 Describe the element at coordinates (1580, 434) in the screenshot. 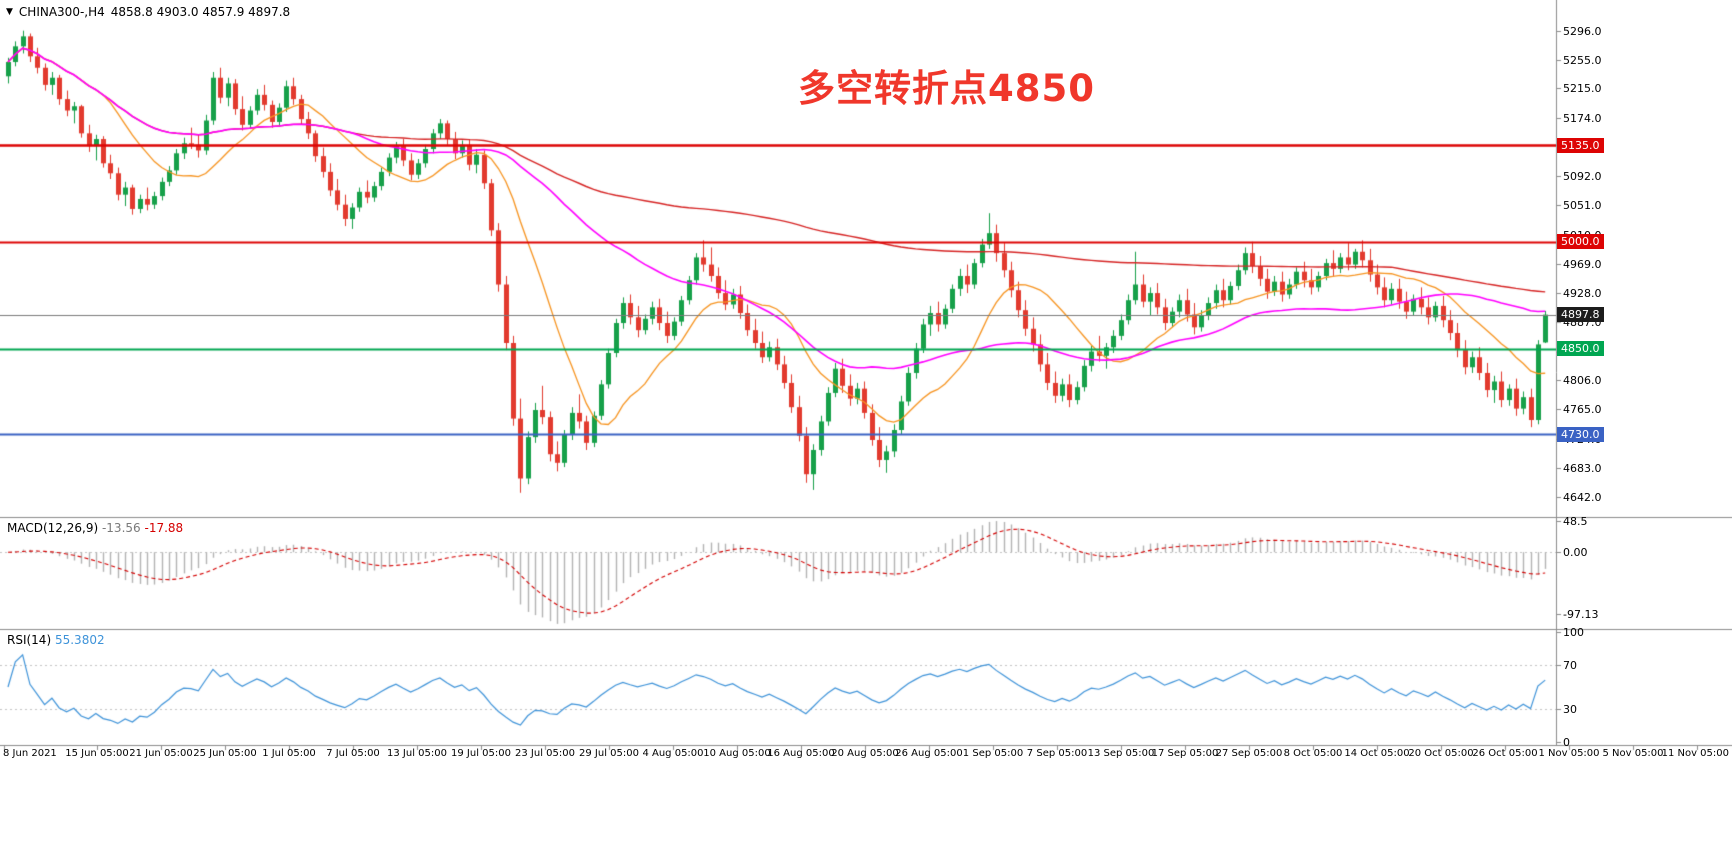

I see `hline-price-badge: 4730.0` at that location.